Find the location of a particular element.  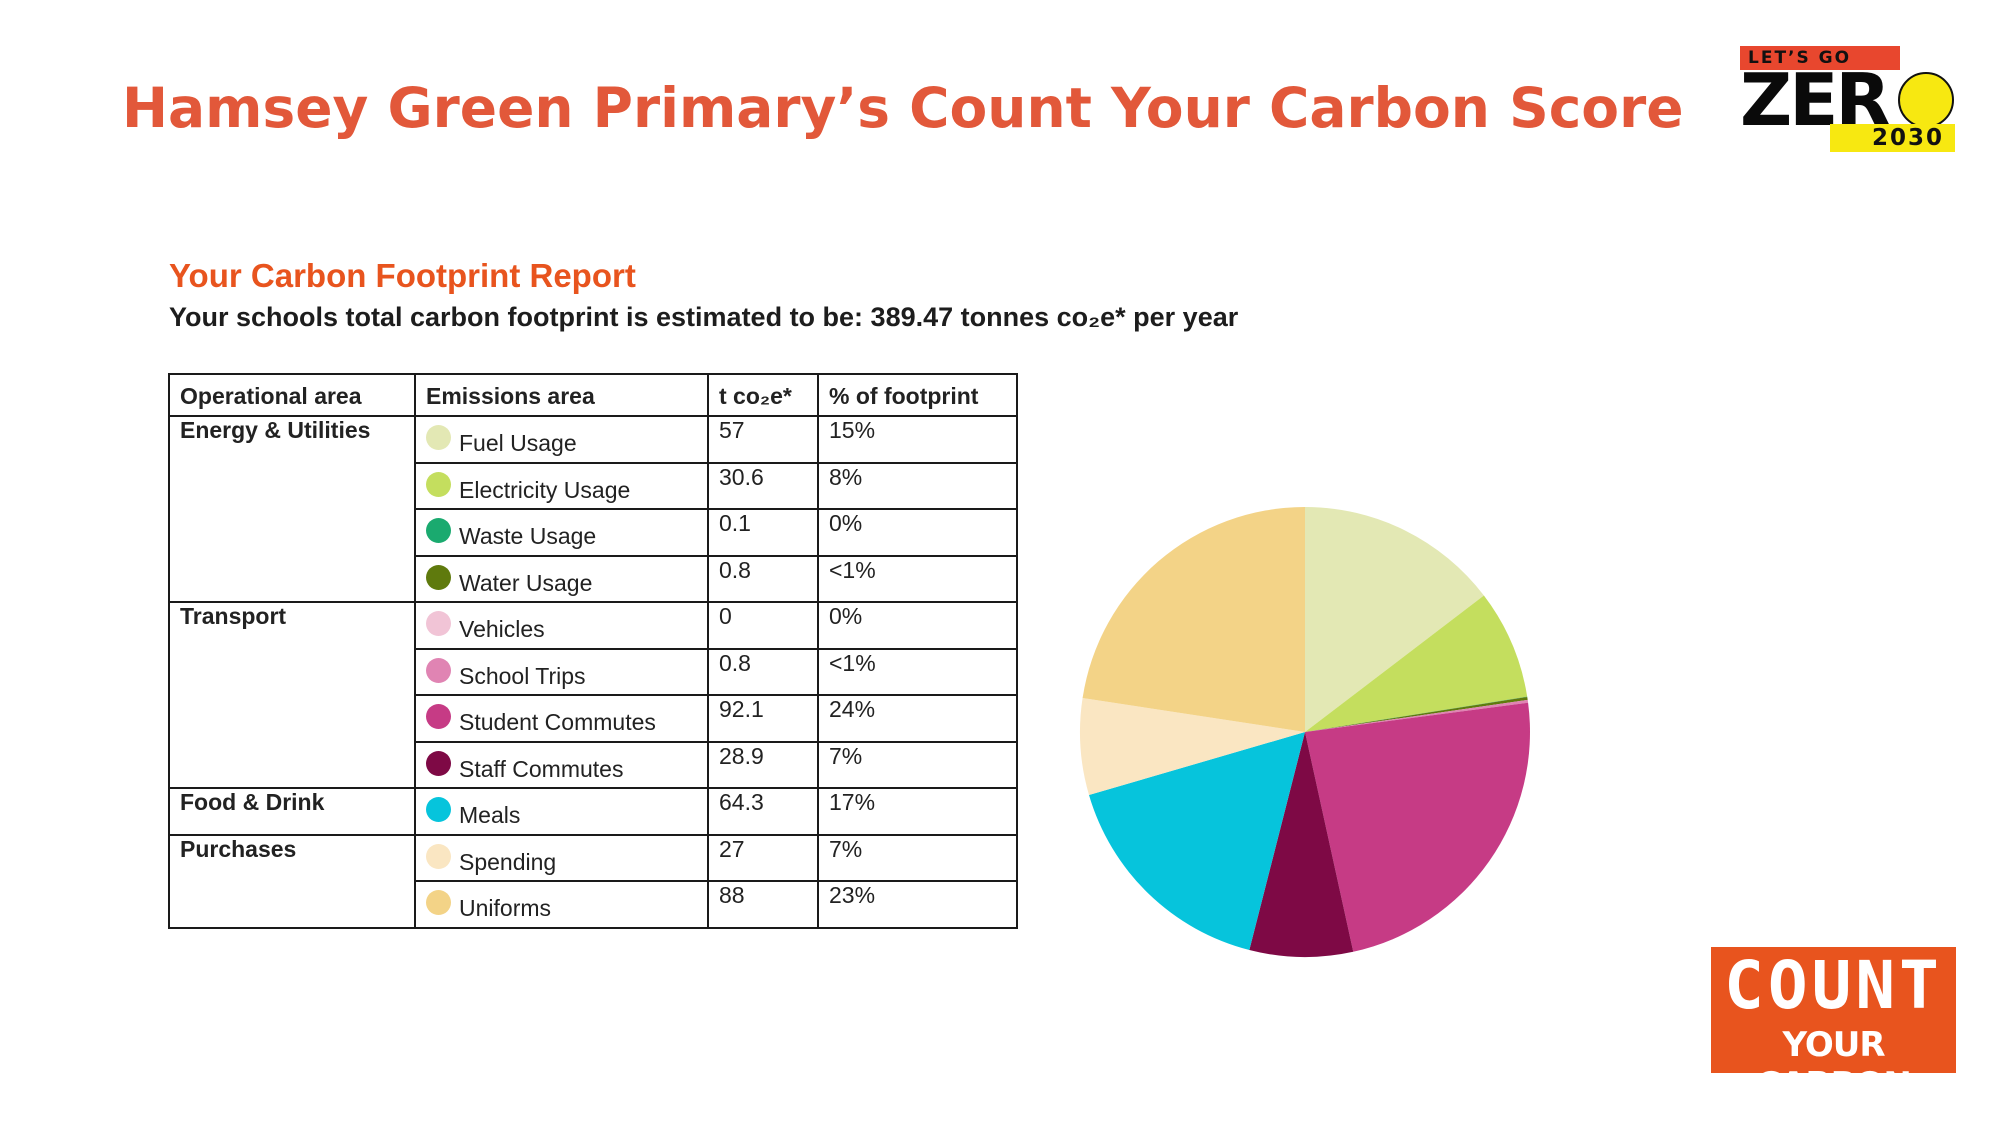

percent-value: 17% is located at coordinates (917, 811).